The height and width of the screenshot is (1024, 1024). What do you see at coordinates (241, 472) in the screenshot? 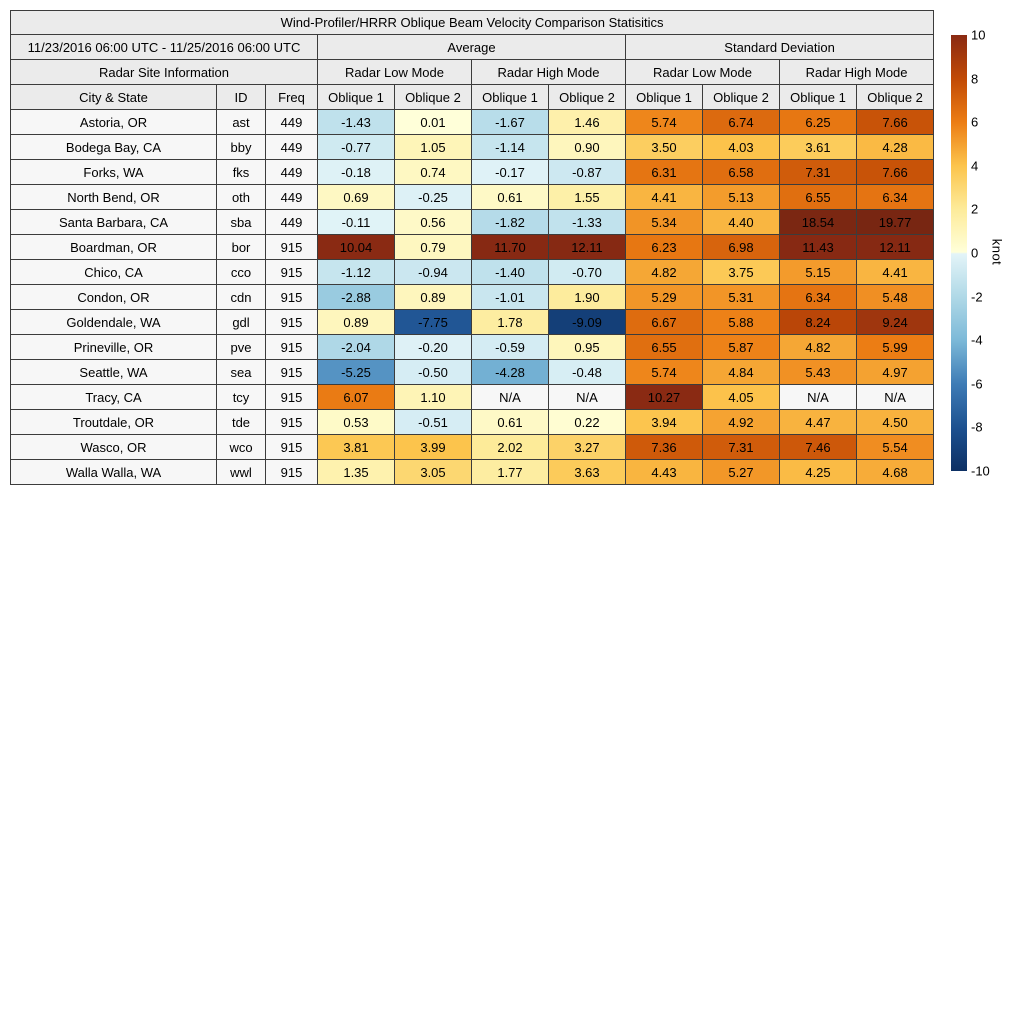
I see `id-cell: wwl` at bounding box center [241, 472].